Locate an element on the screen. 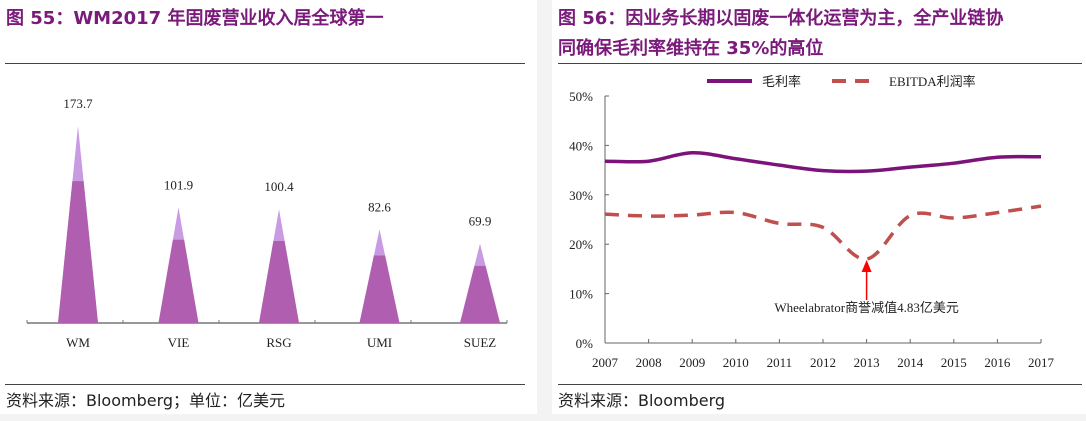 This screenshot has width=1086, height=421. x-tick-label: 2007 is located at coordinates (605, 362).